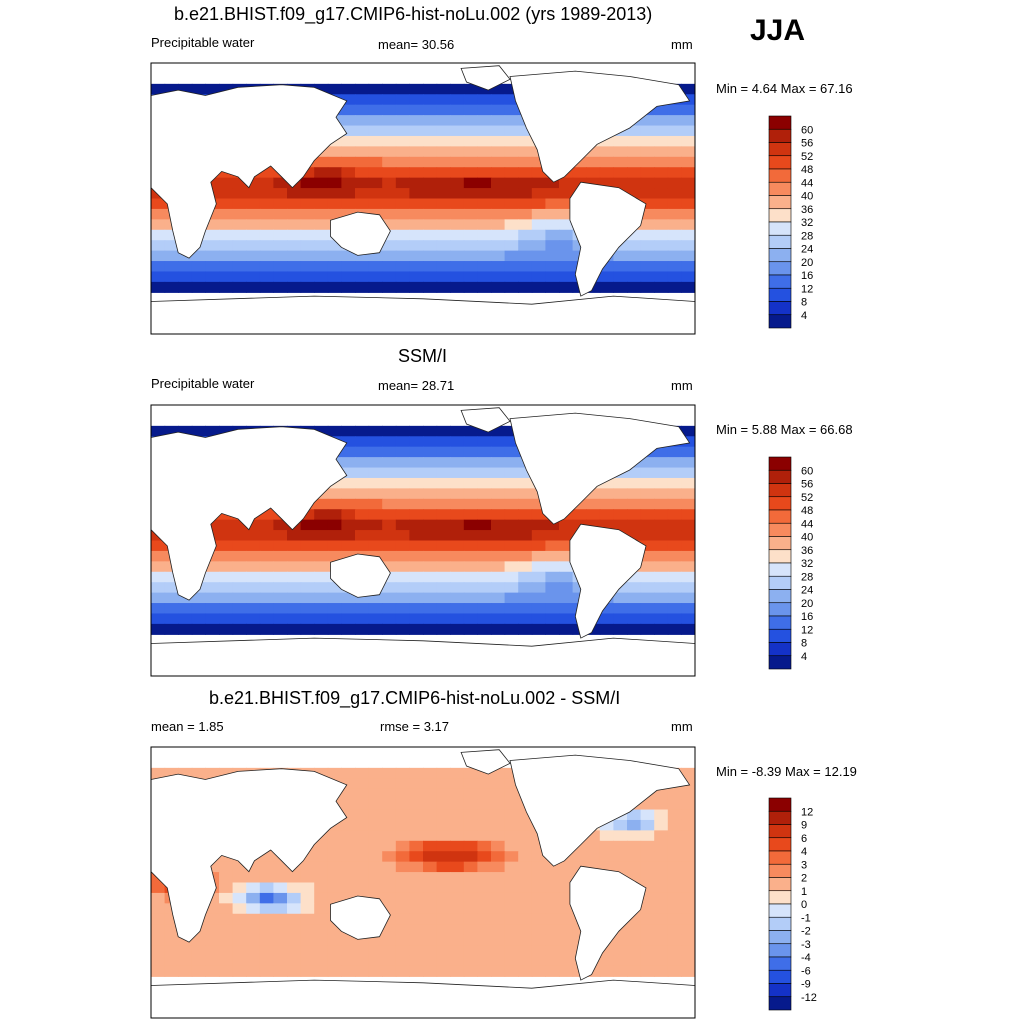 The image size is (1024, 1024). What do you see at coordinates (807, 591) in the screenshot?
I see `colorbar-tick-label: 24` at bounding box center [807, 591].